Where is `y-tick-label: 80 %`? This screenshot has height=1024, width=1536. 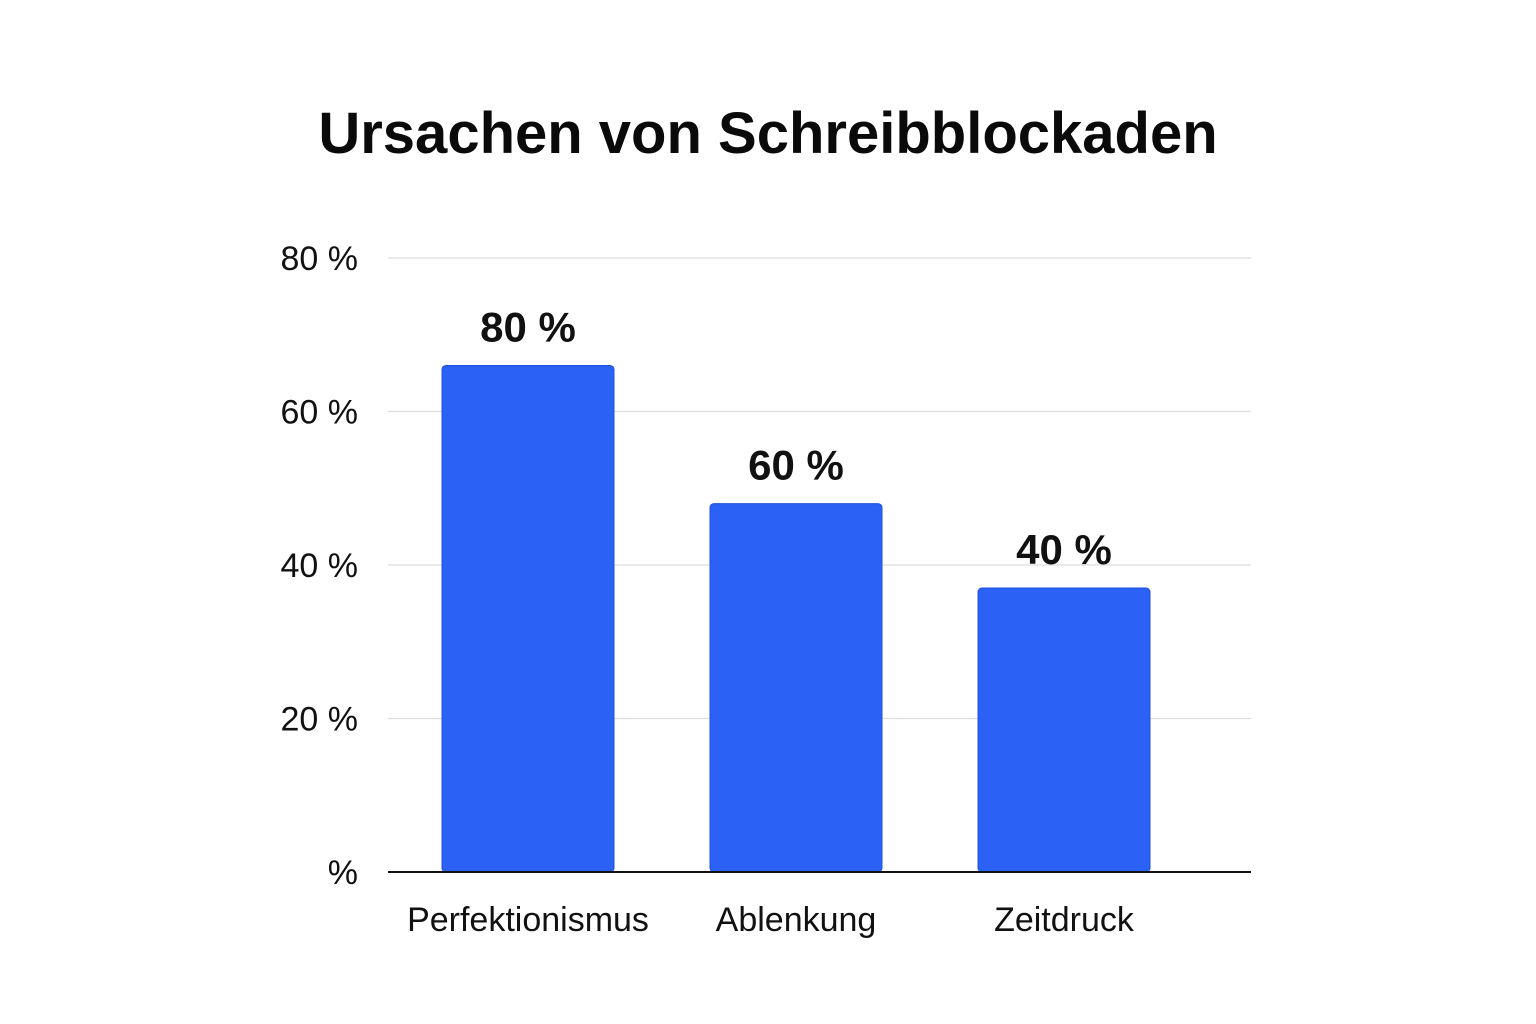 y-tick-label: 80 % is located at coordinates (320, 259).